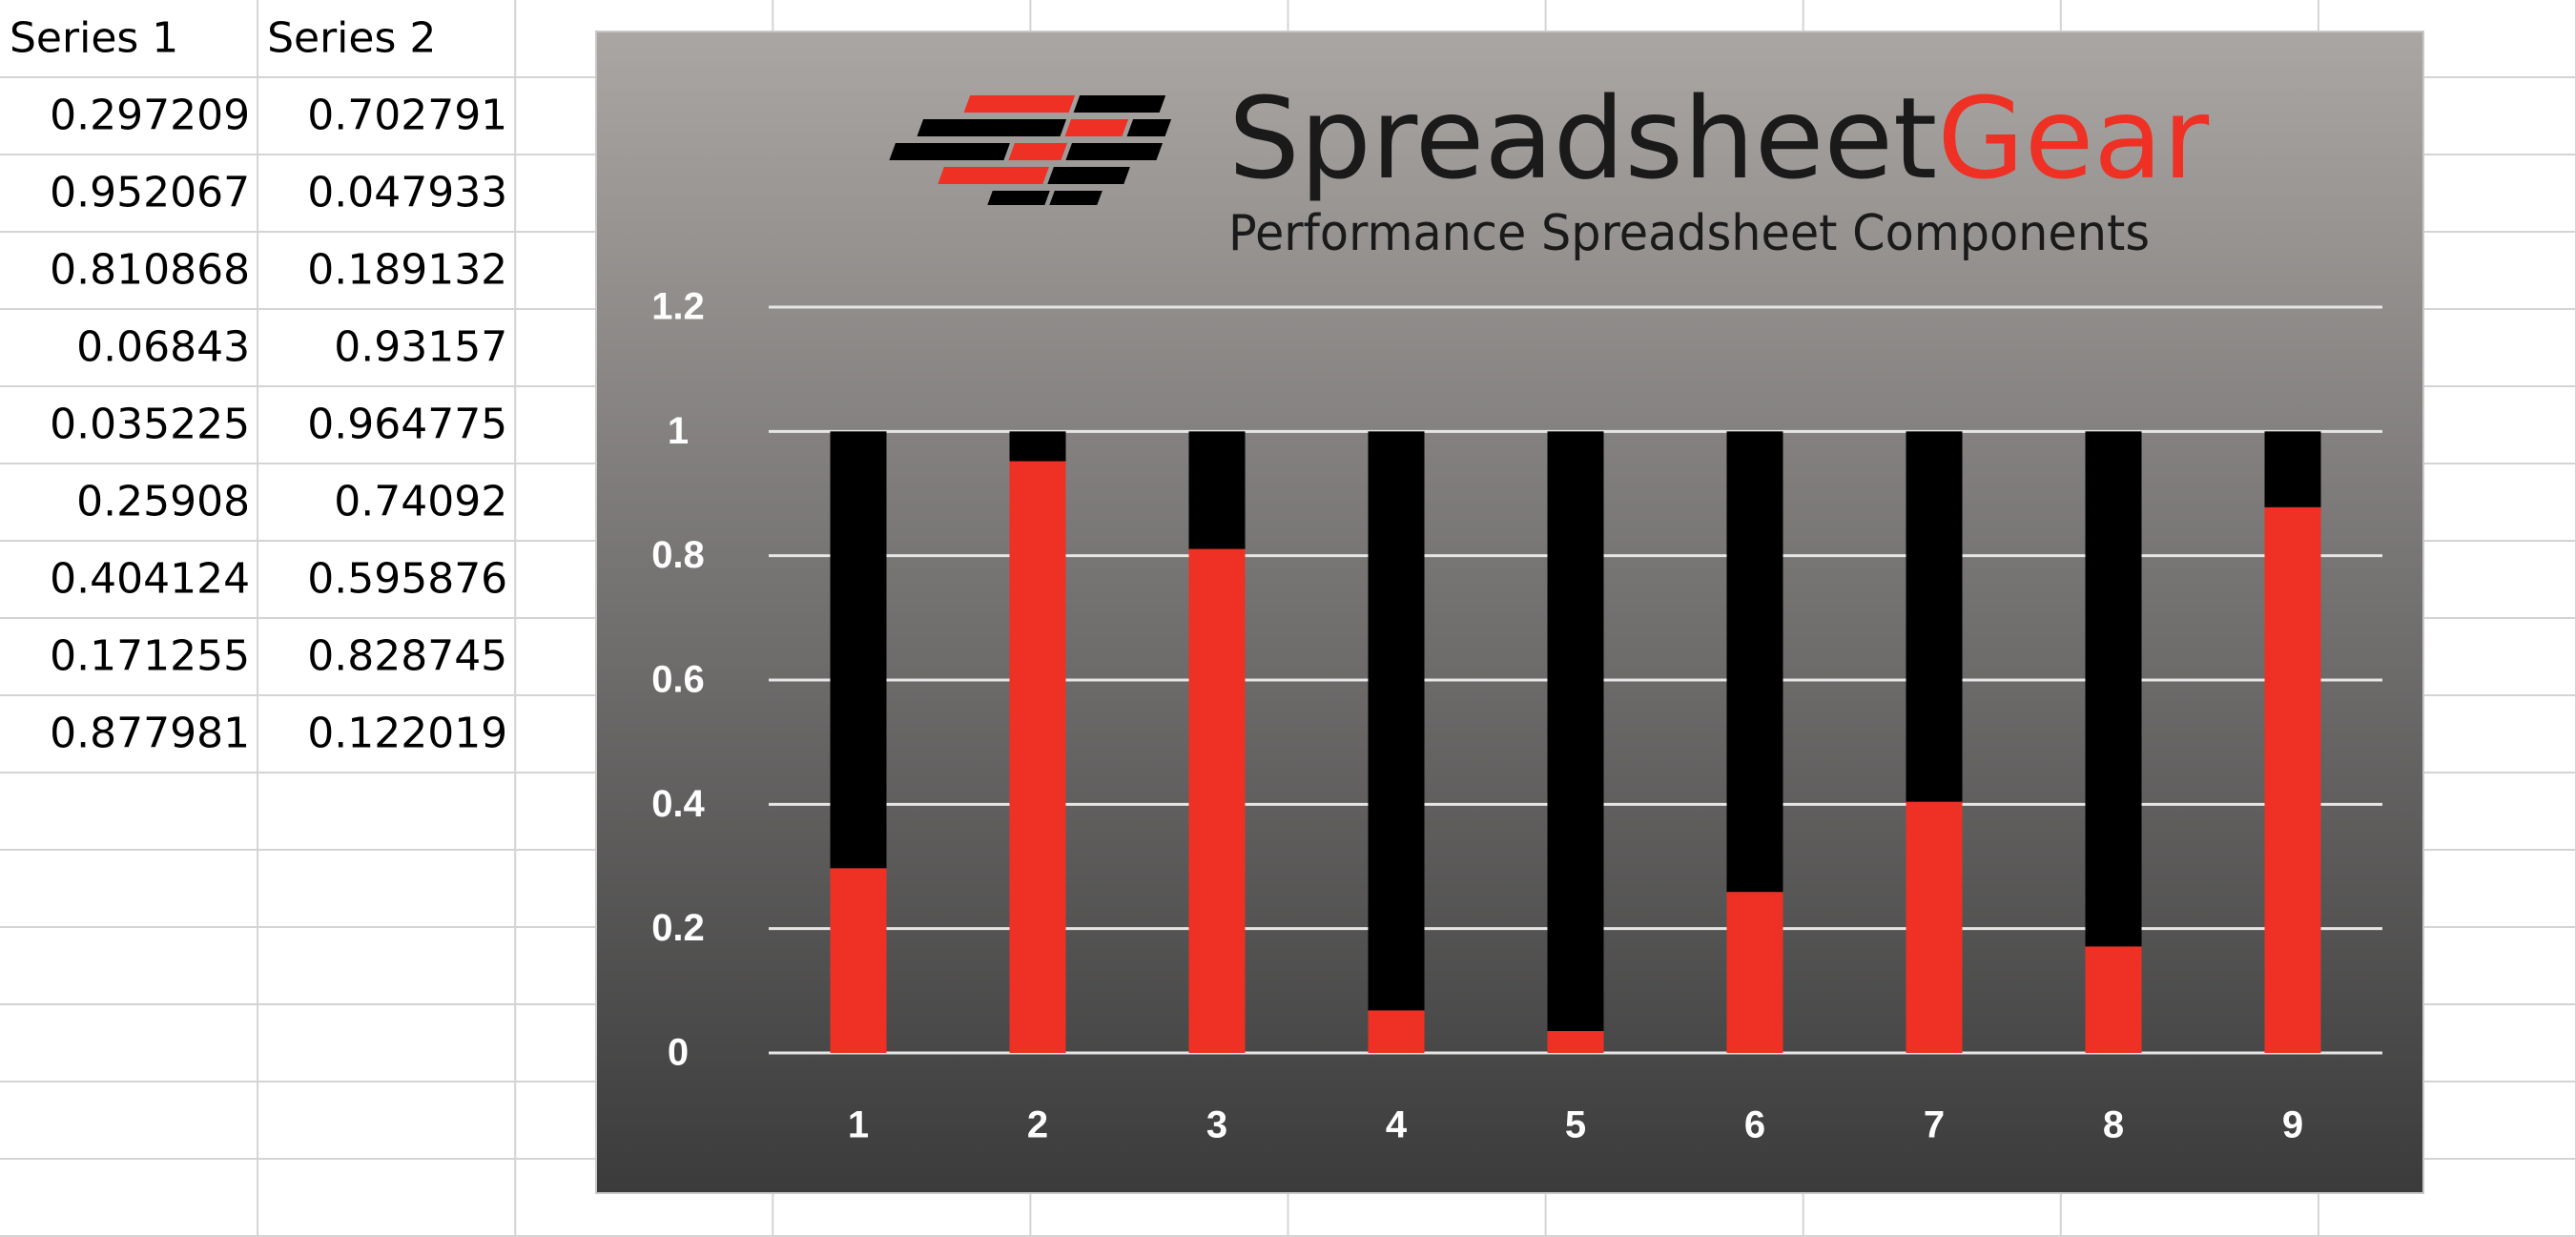  I want to click on y-tick-label: 0.6, so click(678, 680).